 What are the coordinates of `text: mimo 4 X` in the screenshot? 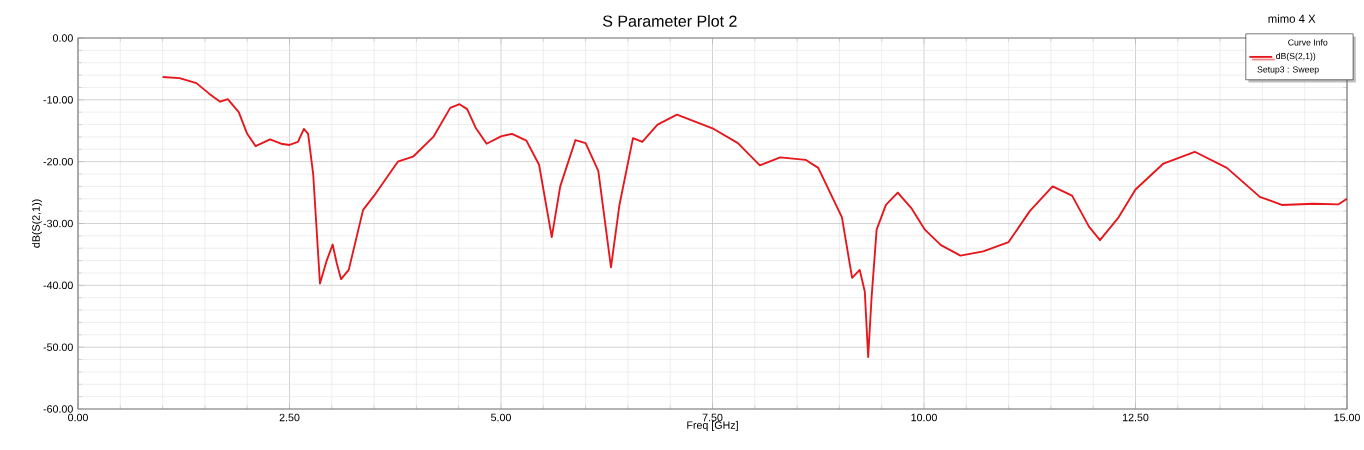 It's located at (1292, 18).